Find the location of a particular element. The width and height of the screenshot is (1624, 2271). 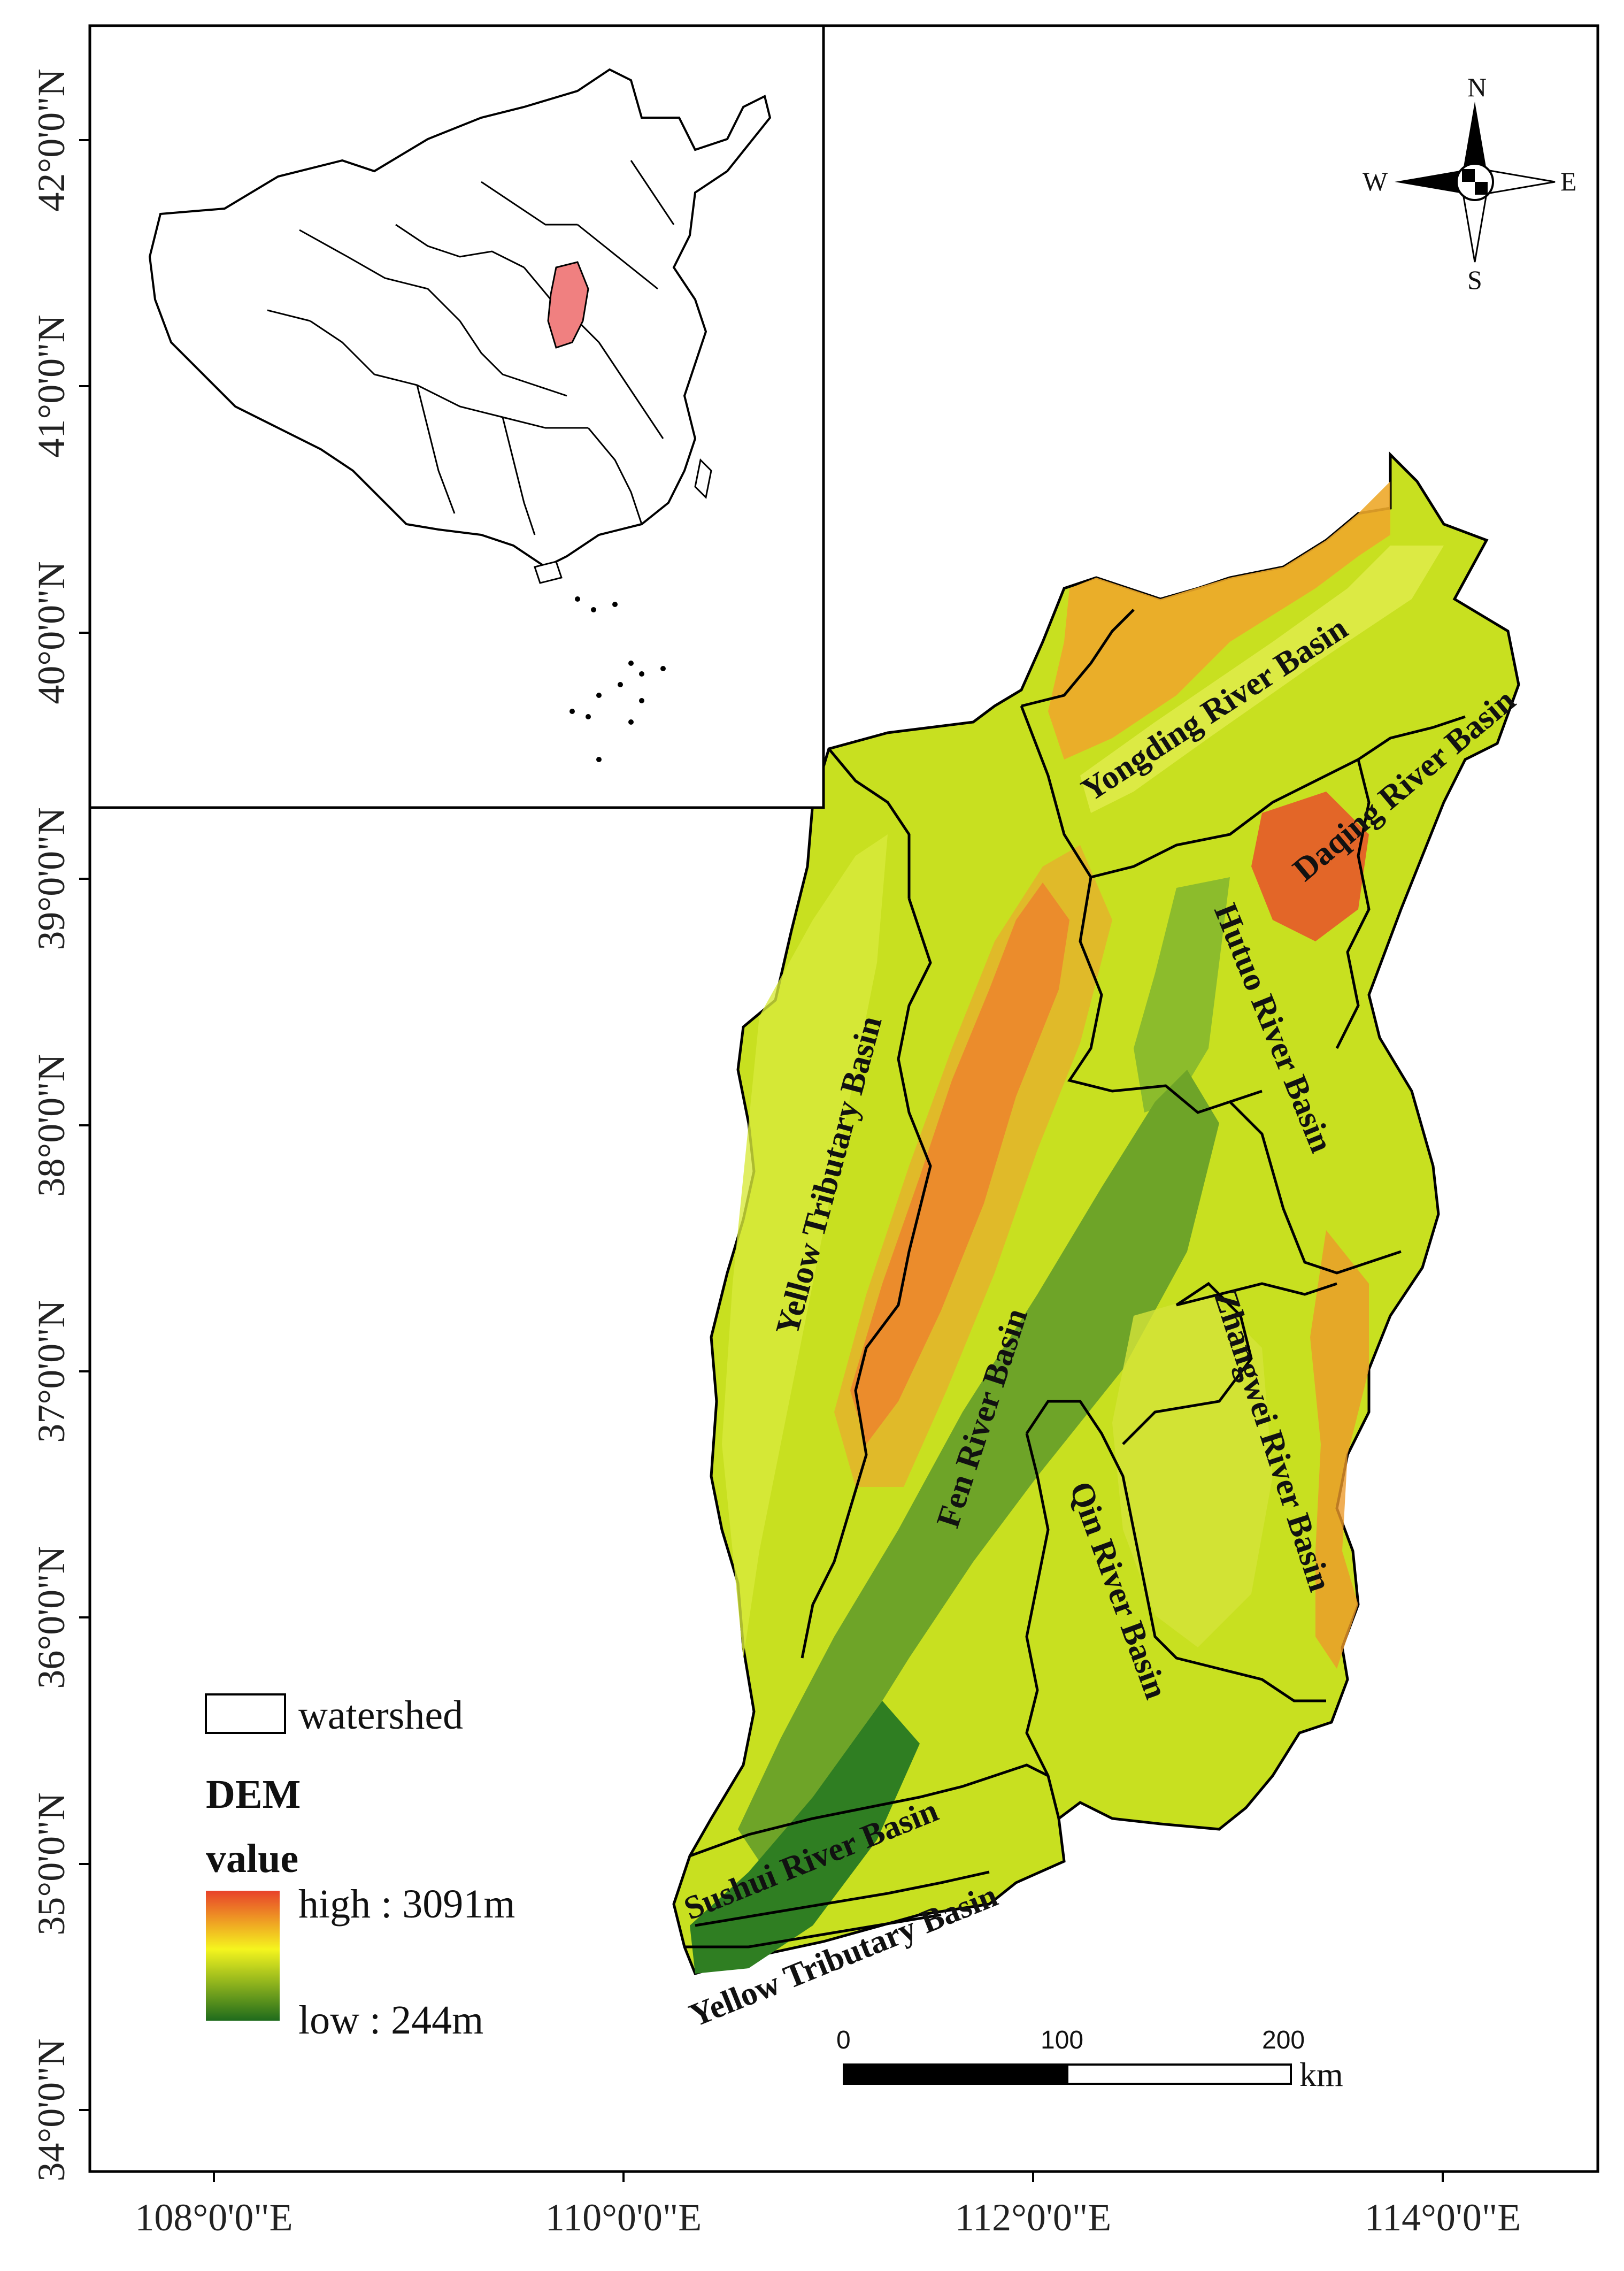

terrain-north is located at coordinates (1219, 620).